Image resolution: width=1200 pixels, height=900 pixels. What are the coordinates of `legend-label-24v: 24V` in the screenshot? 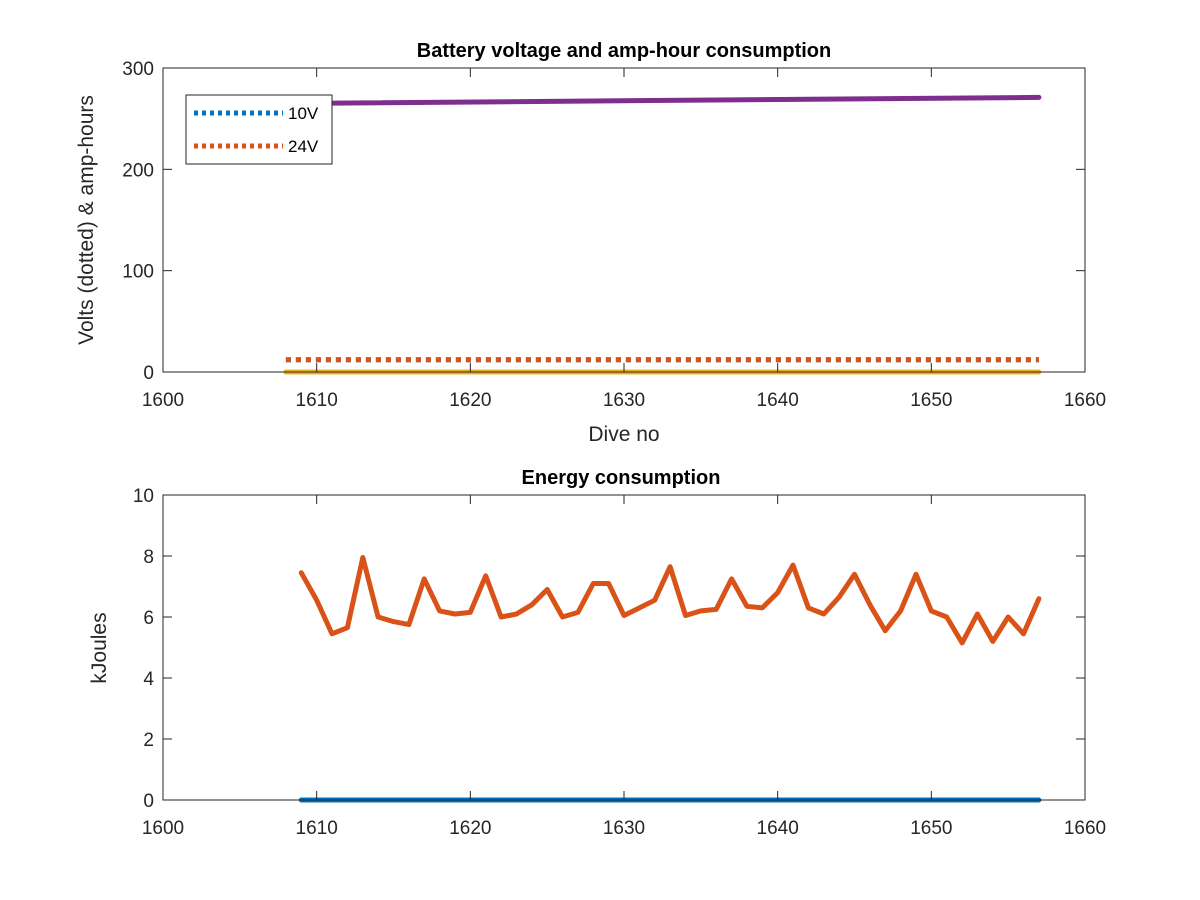 It's located at (303, 146).